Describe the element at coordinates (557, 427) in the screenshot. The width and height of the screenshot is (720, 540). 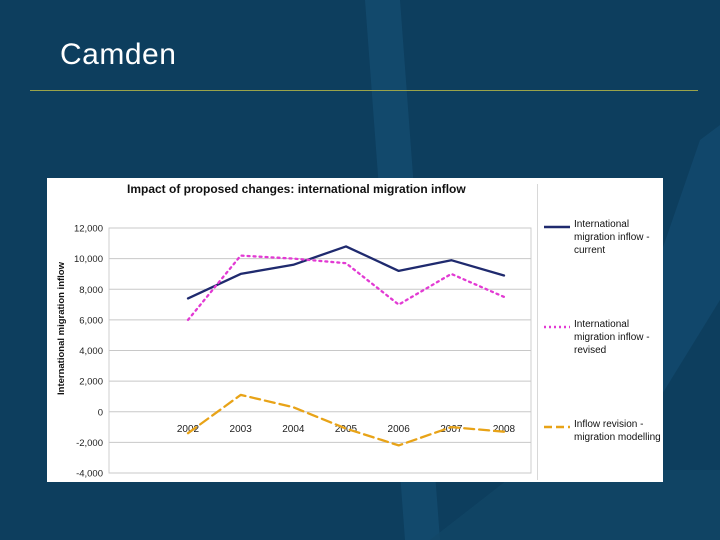
I see `legend-swatch-revision` at that location.